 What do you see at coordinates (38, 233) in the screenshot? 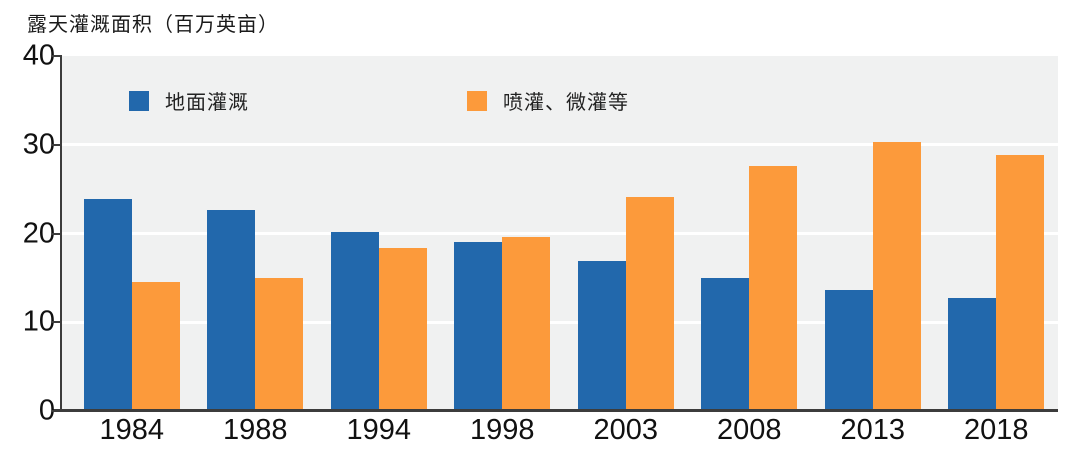
I see `y-axis-tick-label: 20` at bounding box center [38, 233].